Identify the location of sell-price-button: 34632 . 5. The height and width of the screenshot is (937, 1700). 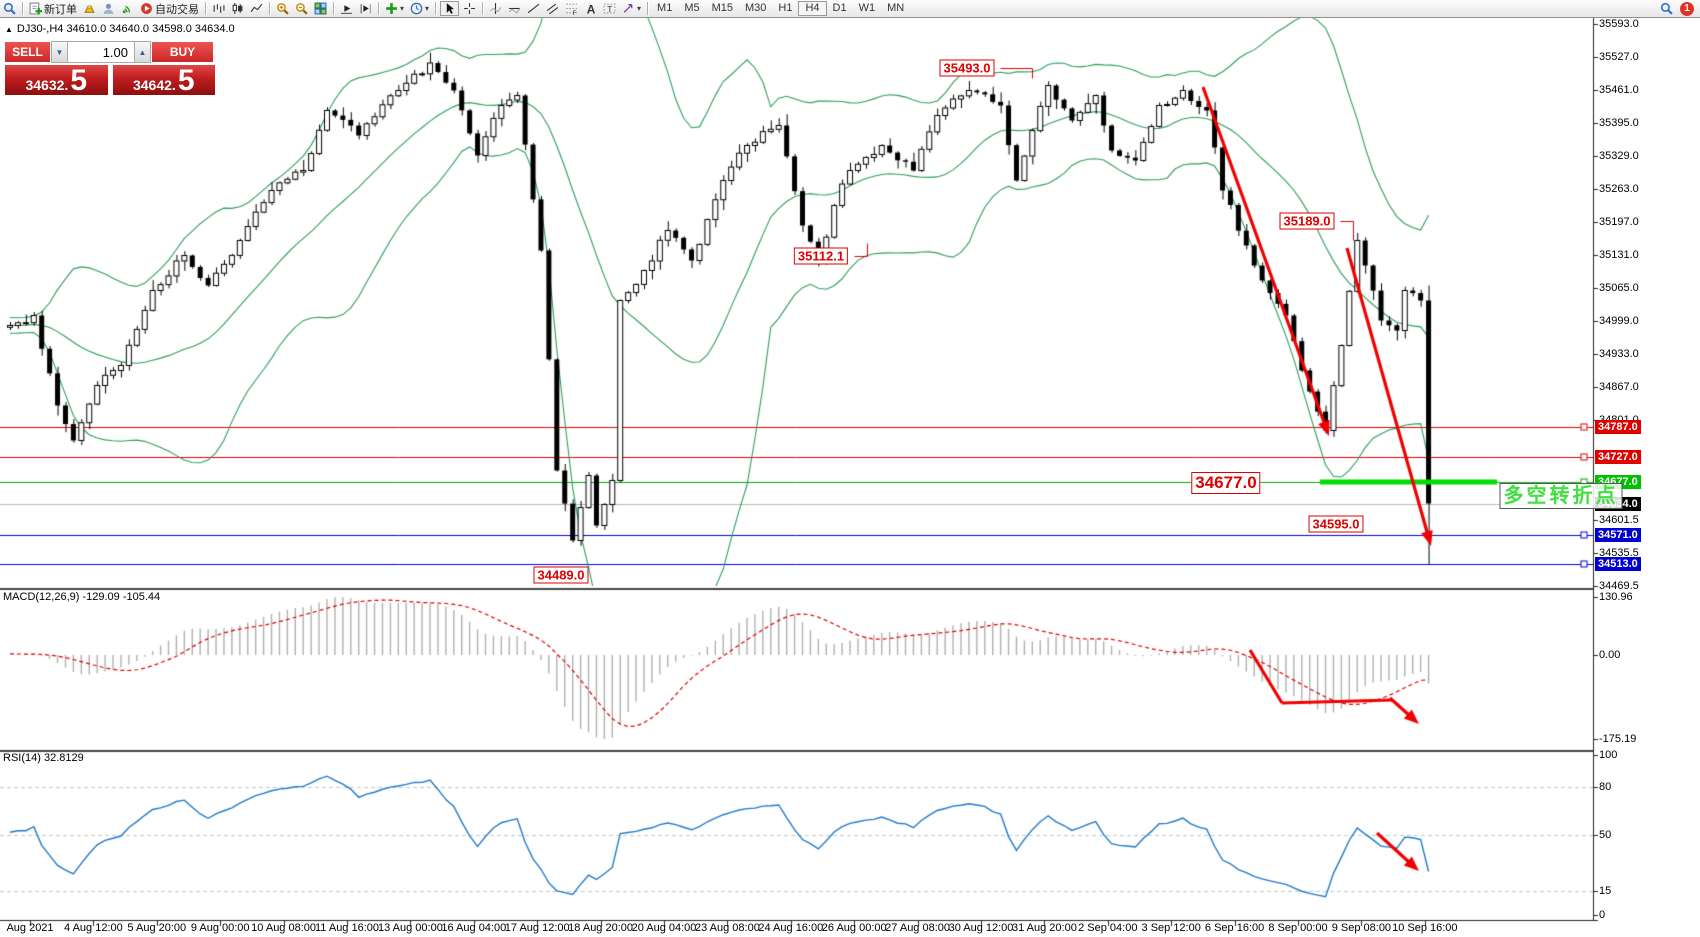
(56, 80).